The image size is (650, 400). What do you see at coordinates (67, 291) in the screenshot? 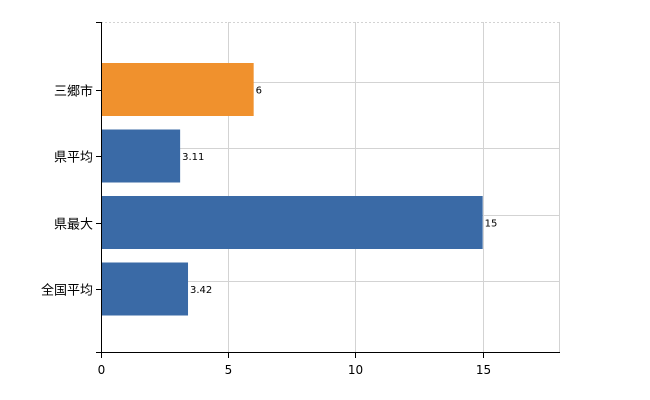
I see `category-label: 全国平均` at bounding box center [67, 291].